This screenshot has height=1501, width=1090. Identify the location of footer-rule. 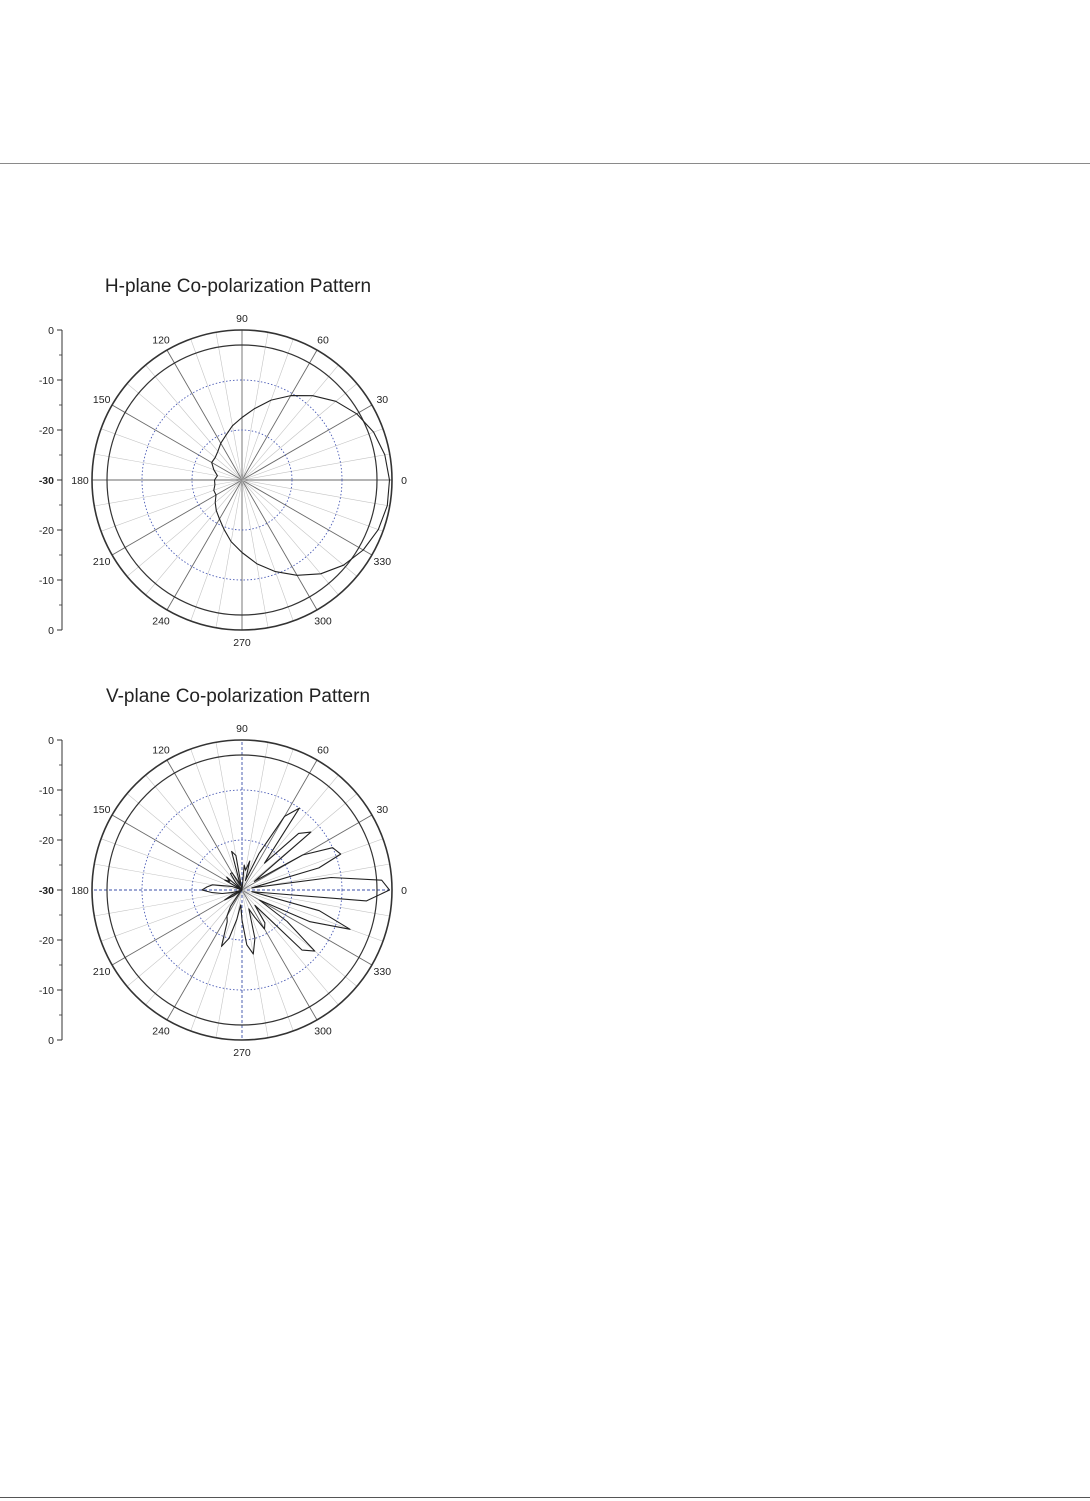
(545, 1497).